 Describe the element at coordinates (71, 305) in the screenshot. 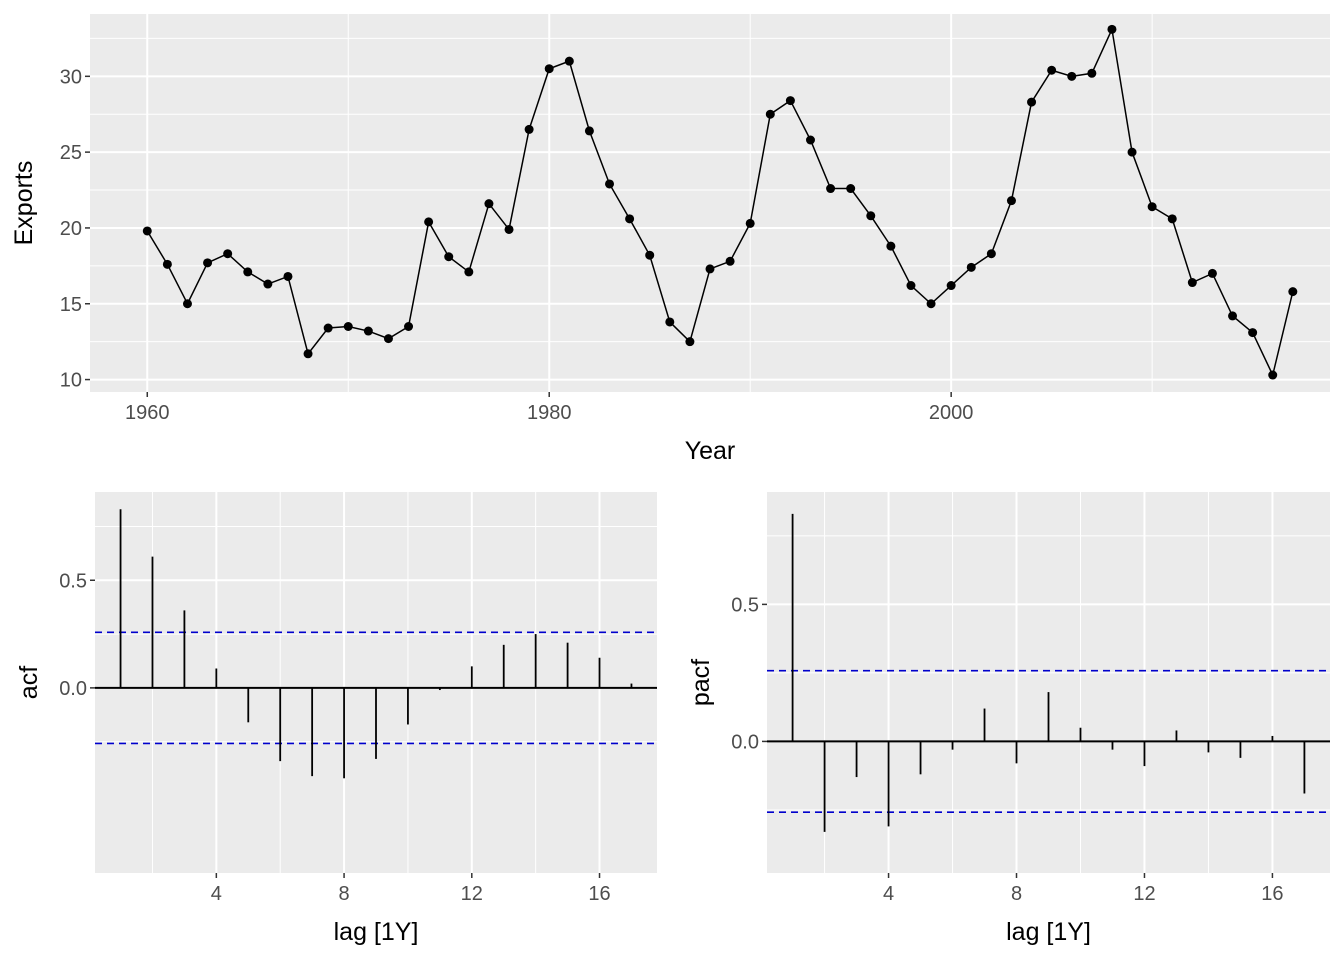

I see `exports-y-tick-label: 15` at that location.